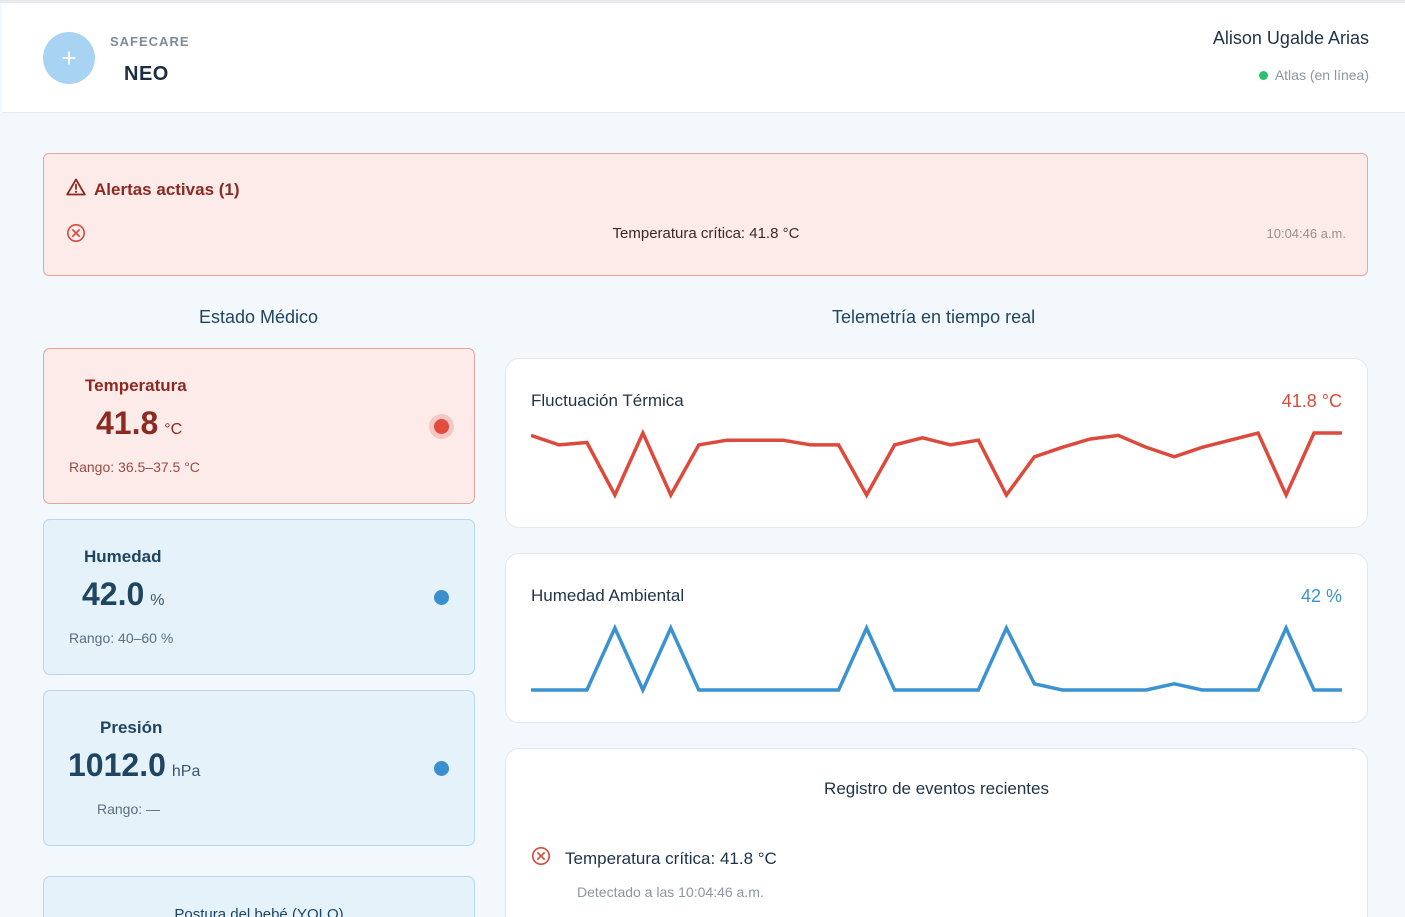  Describe the element at coordinates (1321, 75) in the screenshot. I see `device-status-label: Atlas (en línea)` at that location.